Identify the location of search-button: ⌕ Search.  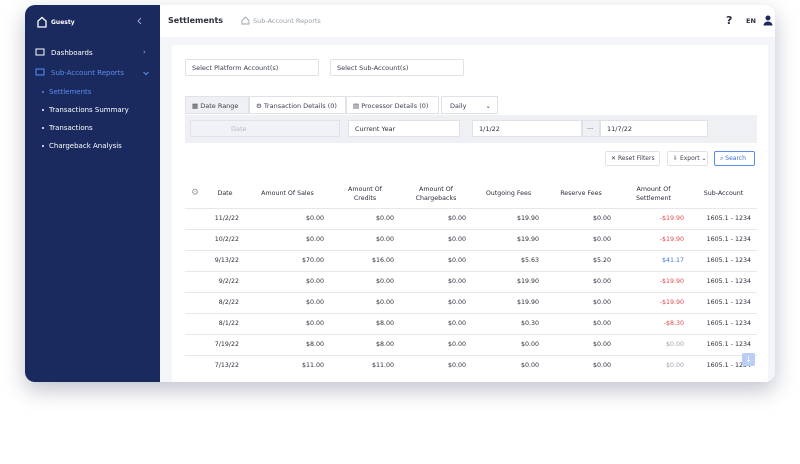
(734, 158).